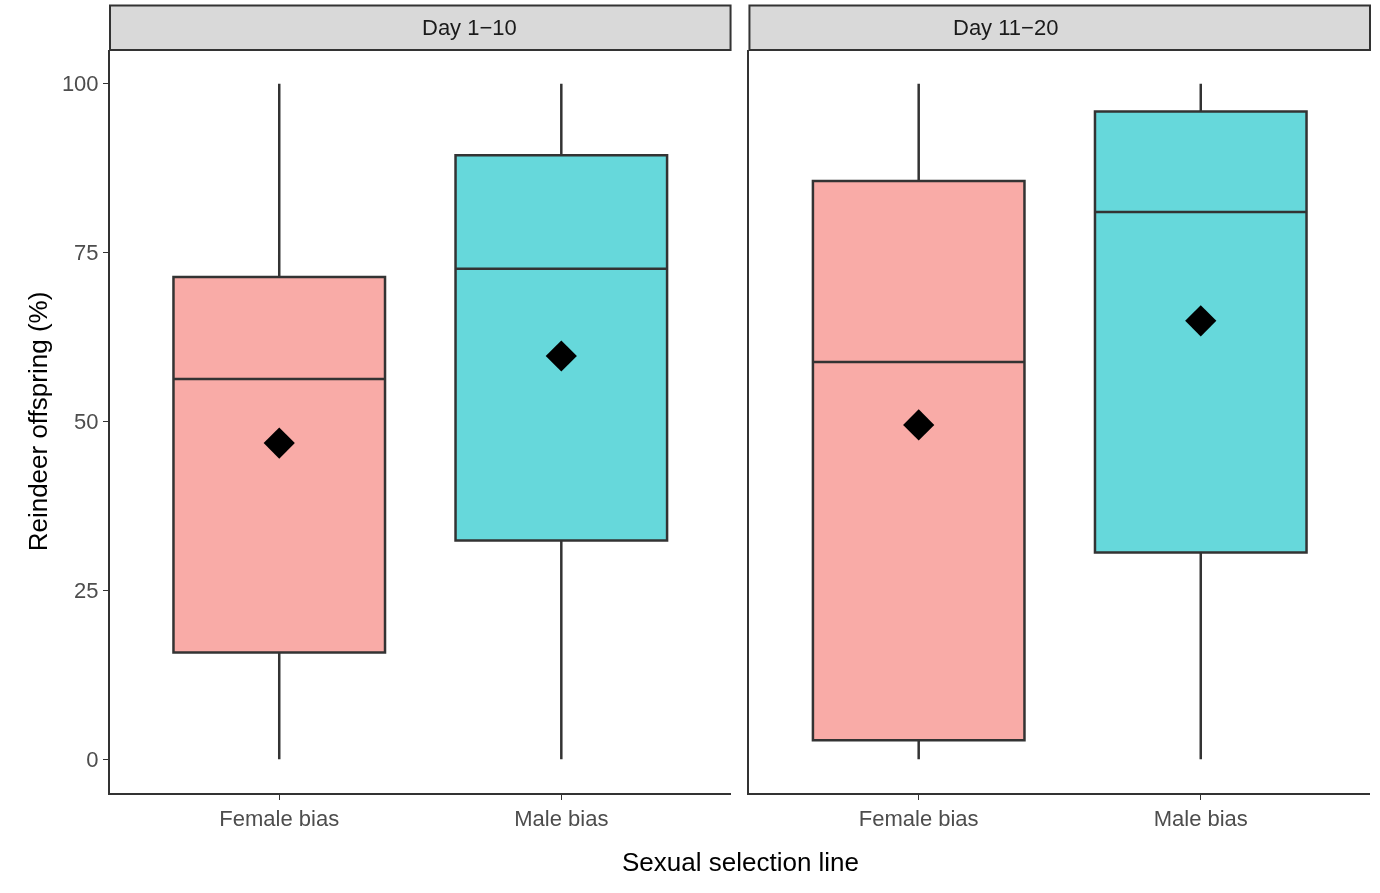 This screenshot has width=1380, height=893. What do you see at coordinates (38, 421) in the screenshot?
I see `y-axis-title: Reindeer offspring (%)` at bounding box center [38, 421].